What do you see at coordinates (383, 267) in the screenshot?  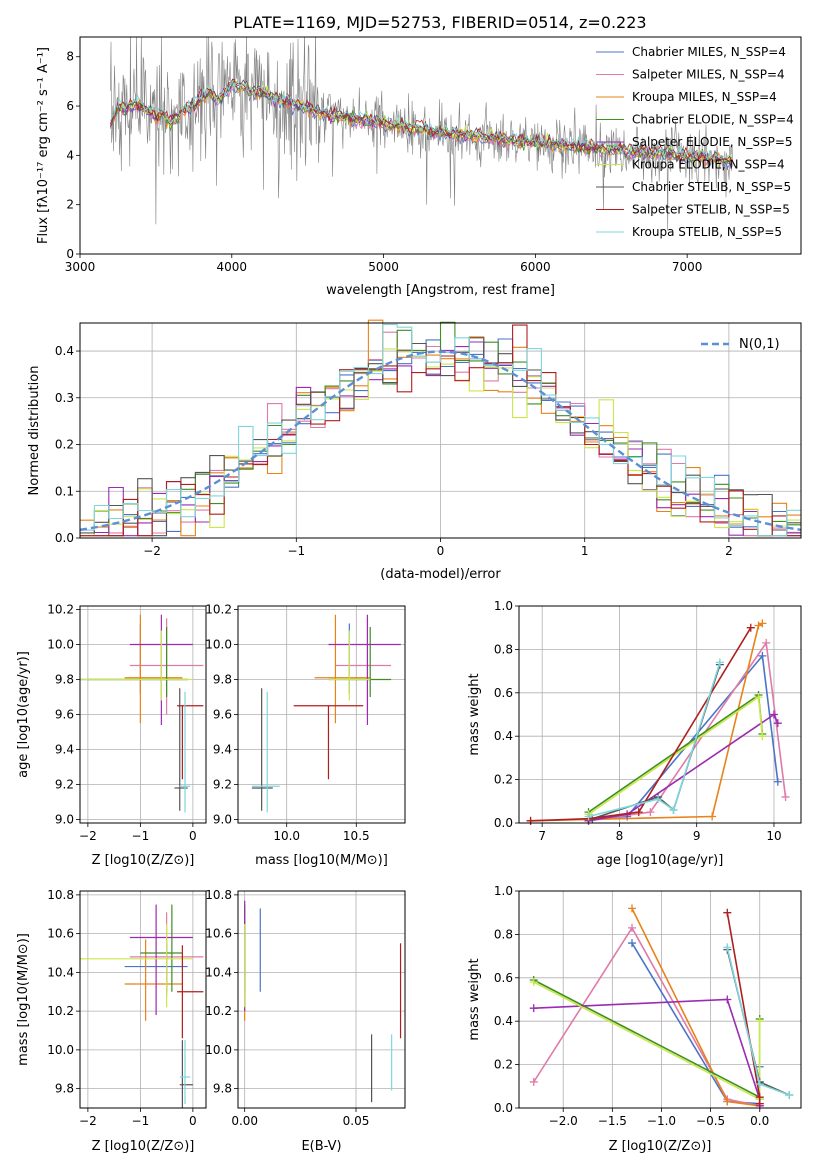 I see `x-tick-label: 5000` at bounding box center [383, 267].